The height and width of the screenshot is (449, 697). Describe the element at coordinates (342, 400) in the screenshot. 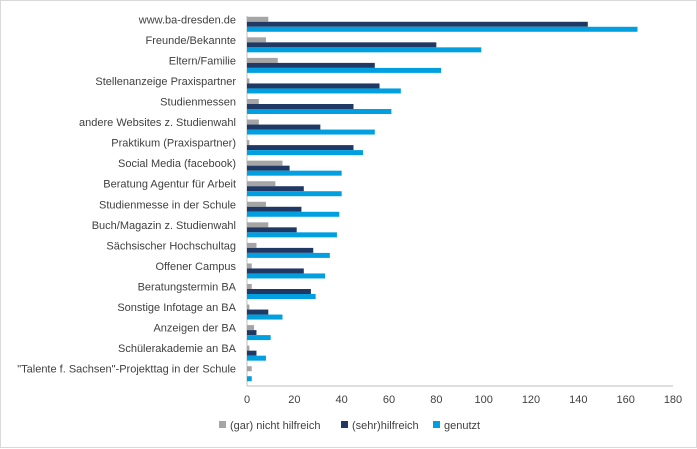

I see `x-tick-label: 40` at that location.